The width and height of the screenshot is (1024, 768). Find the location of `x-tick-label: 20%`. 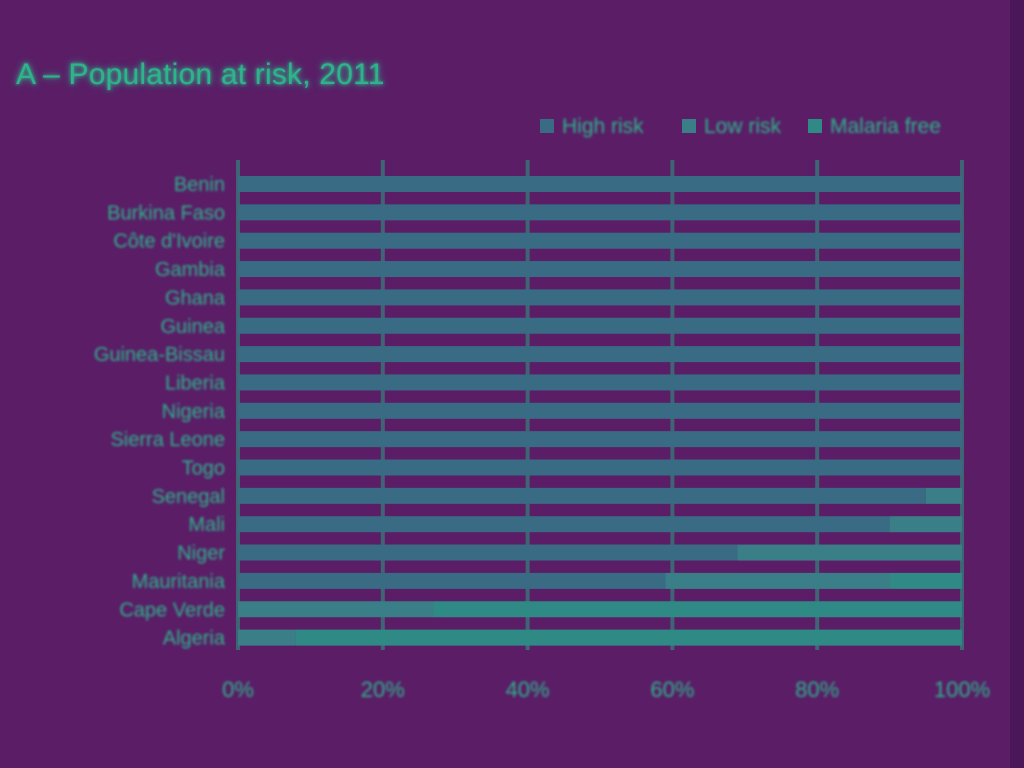

x-tick-label: 20% is located at coordinates (383, 689).